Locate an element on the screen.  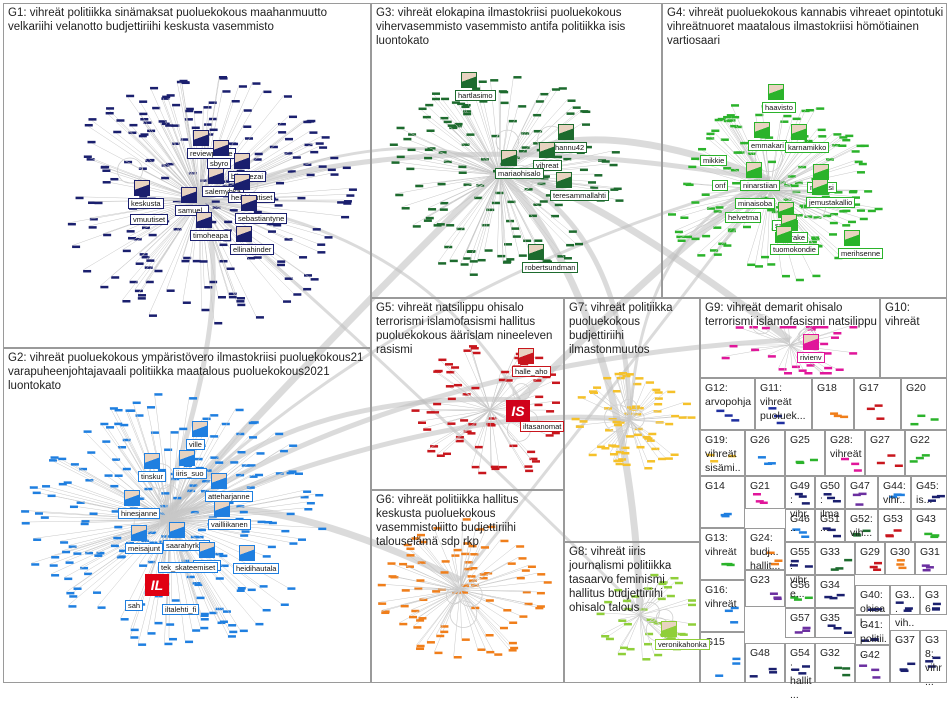
group-box-g20: G20 is located at coordinates (924, 404).